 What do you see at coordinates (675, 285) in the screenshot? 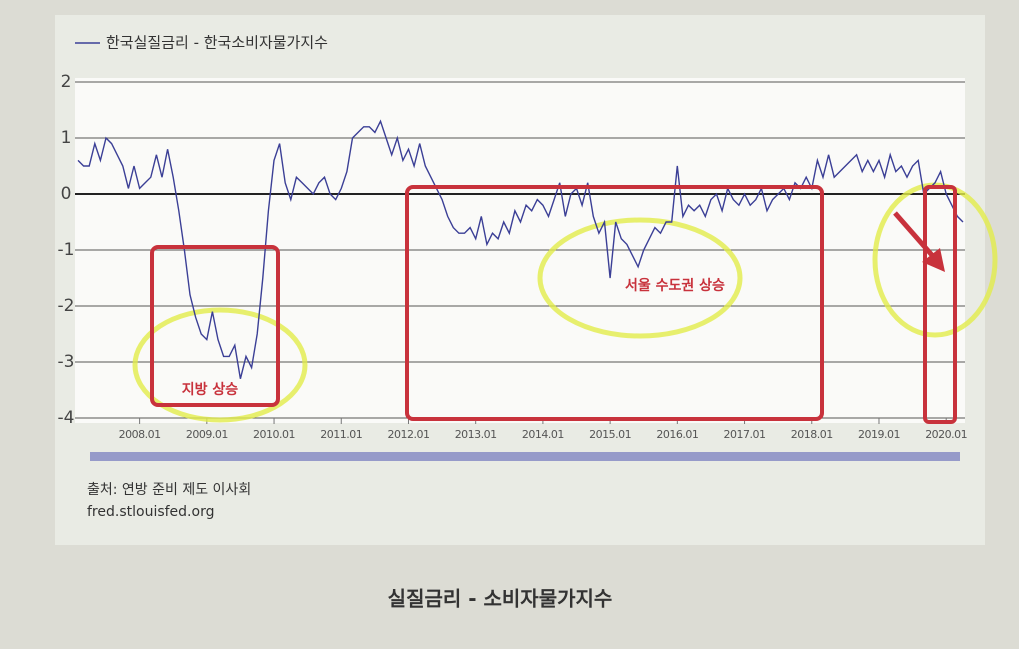
I see `annotation: 서울 수도권 상승` at bounding box center [675, 285].